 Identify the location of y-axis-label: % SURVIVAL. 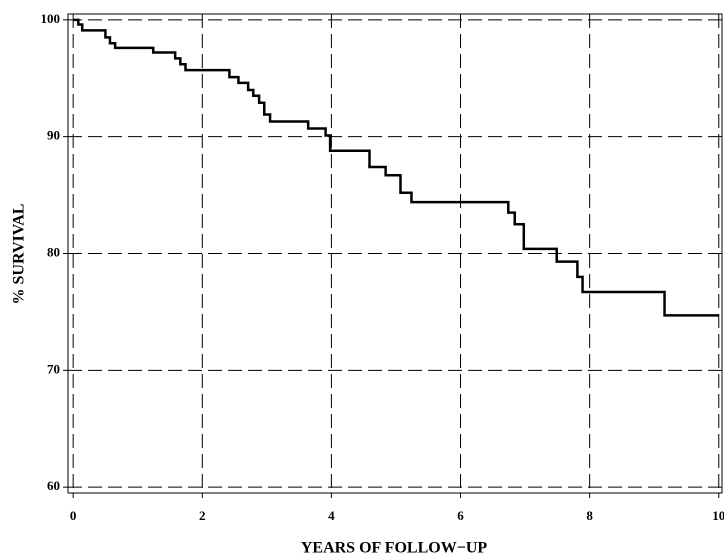
(19, 254).